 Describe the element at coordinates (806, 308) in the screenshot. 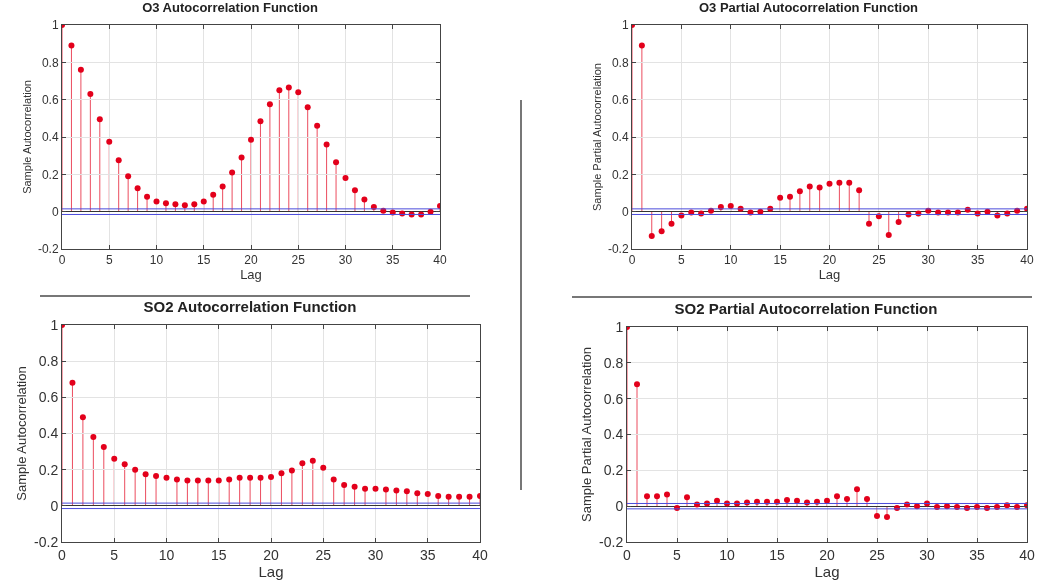

I see `chart-title: SO2 Partial Autocorrelation Function` at that location.